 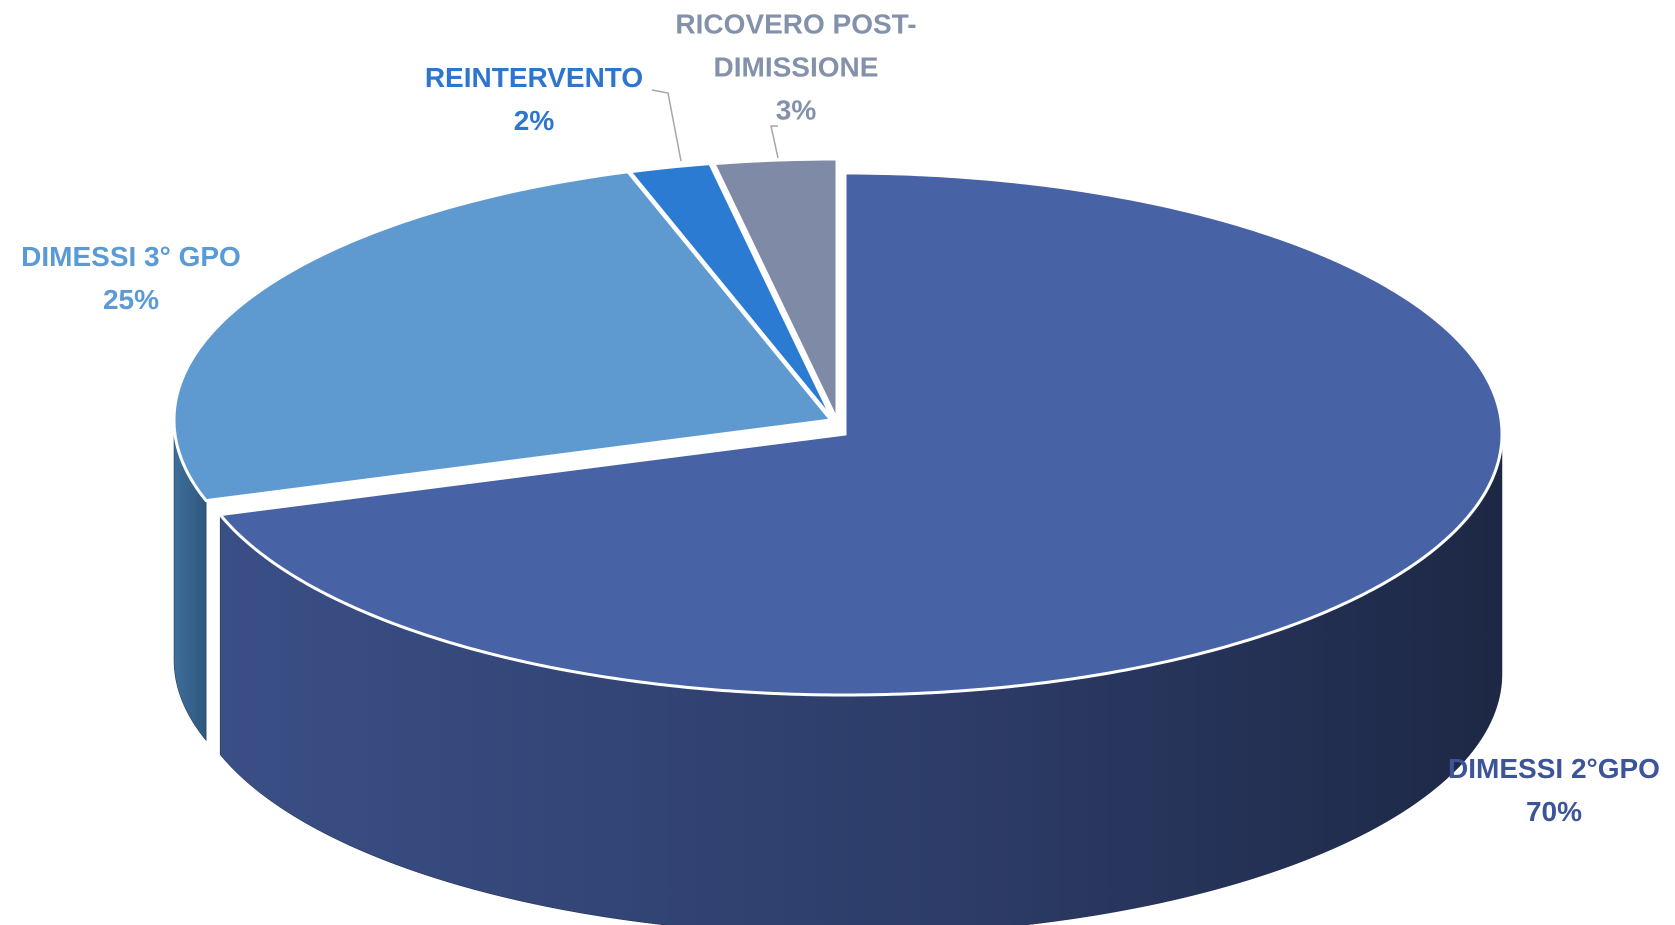 I want to click on label-name: REINTERVENTO, so click(x=534, y=77).